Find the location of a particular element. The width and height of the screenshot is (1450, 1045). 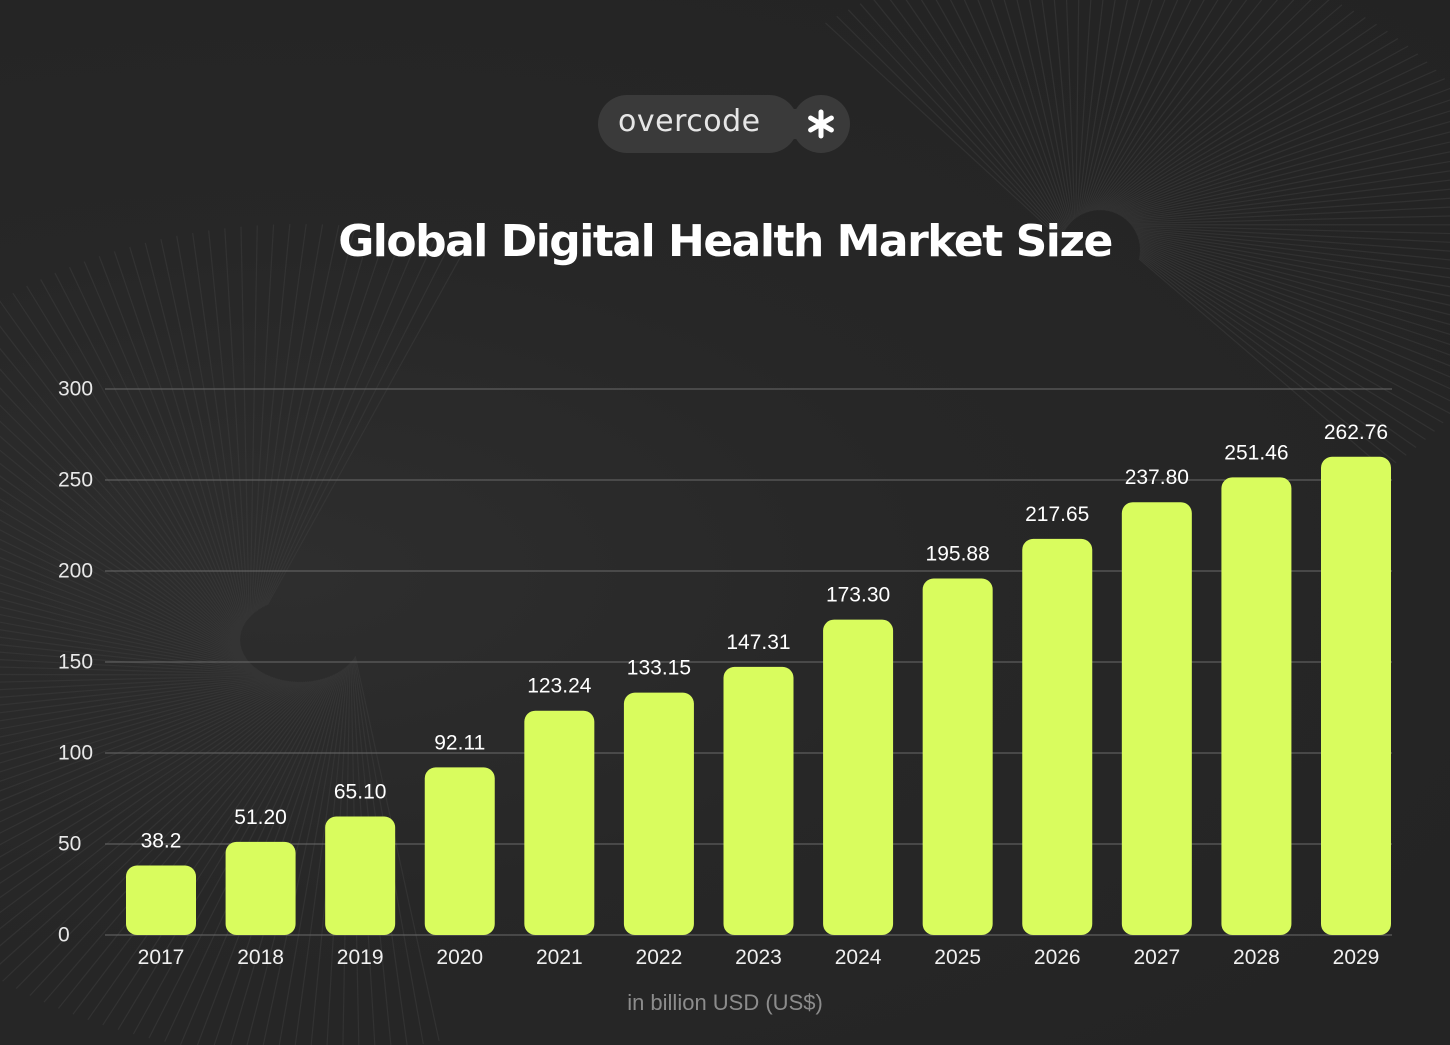

x-tick-label: 2021 is located at coordinates (559, 957).